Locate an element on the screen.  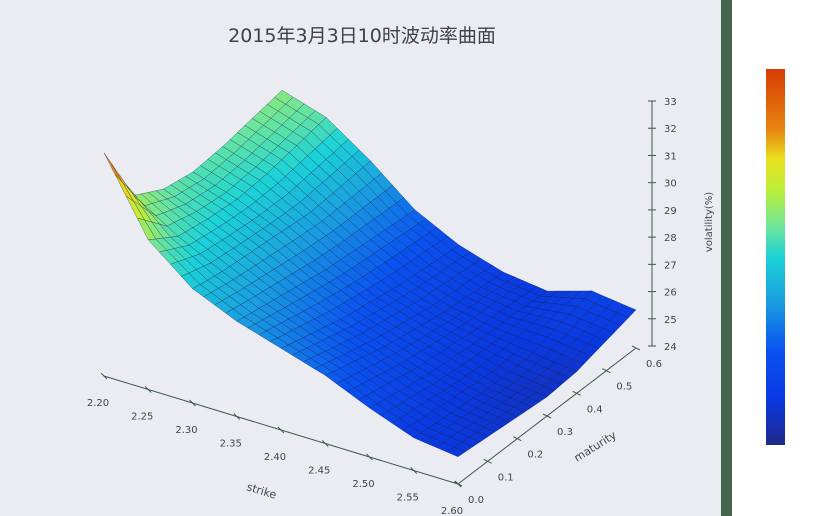
y-tick-label: 0.1 is located at coordinates (506, 477).